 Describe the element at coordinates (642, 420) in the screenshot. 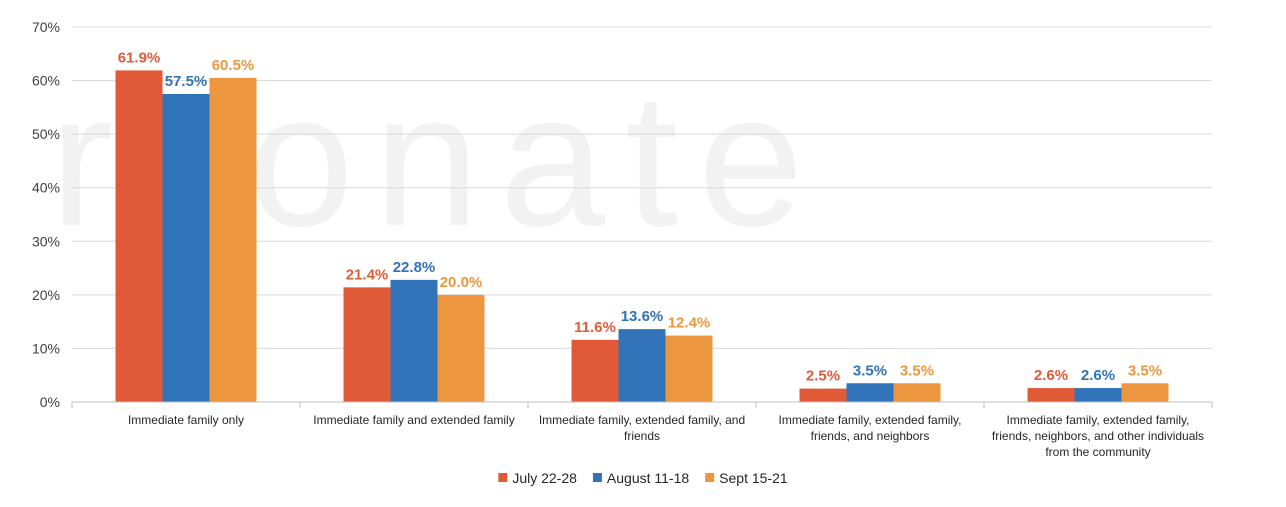

I see `x-category-label: Immediate family, extended family, and` at that location.